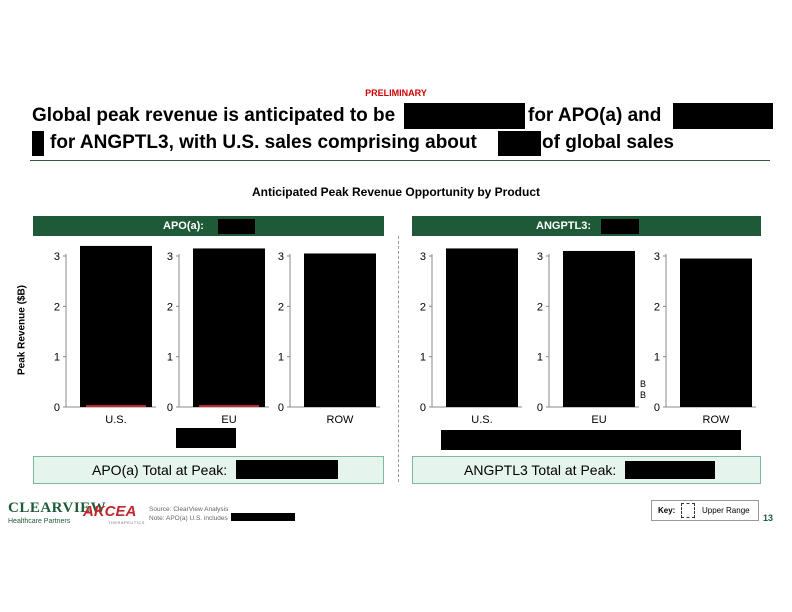 The width and height of the screenshot is (792, 612). What do you see at coordinates (183, 226) in the screenshot?
I see `apo-header-label: APO(a):` at bounding box center [183, 226].